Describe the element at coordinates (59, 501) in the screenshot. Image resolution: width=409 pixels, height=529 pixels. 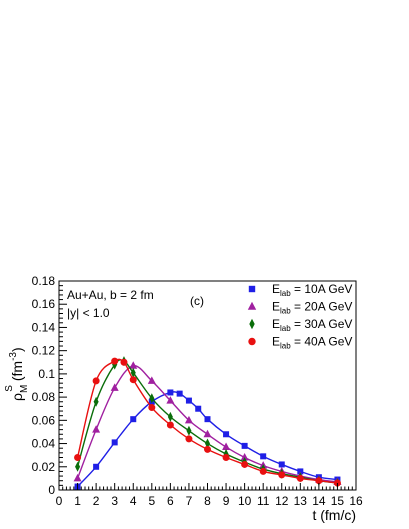
I see `x-tick-label: 0` at that location.